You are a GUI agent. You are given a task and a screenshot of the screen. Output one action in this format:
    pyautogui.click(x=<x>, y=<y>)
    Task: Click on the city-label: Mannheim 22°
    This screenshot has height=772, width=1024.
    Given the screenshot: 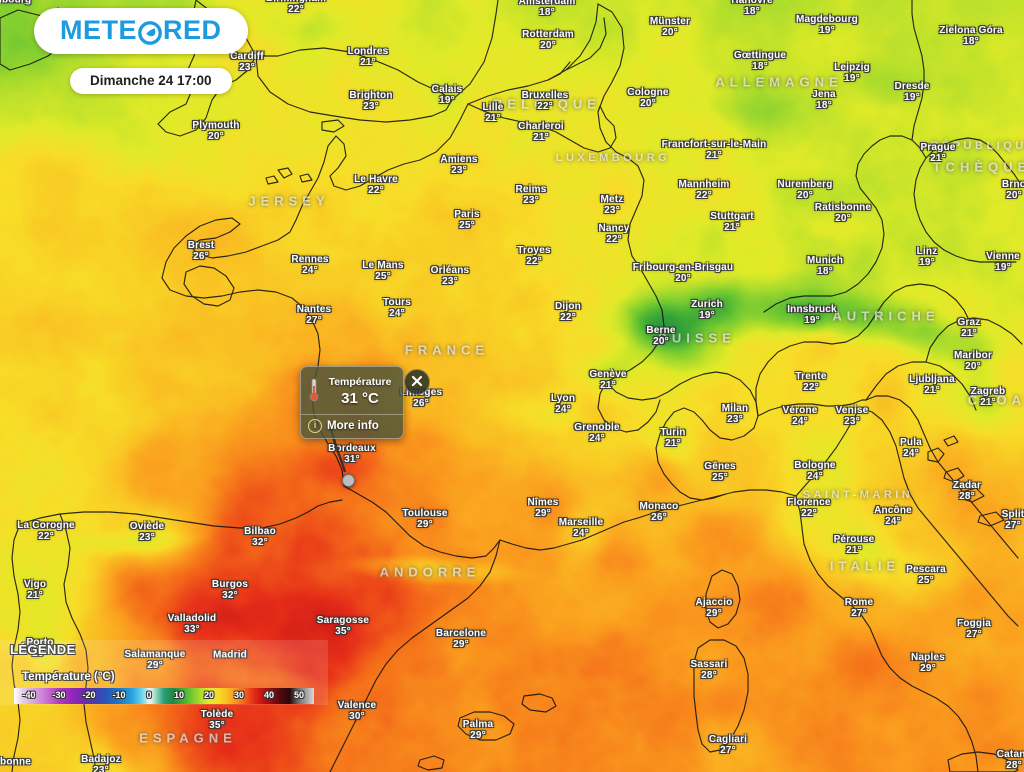 What is the action you would take?
    pyautogui.click(x=703, y=190)
    